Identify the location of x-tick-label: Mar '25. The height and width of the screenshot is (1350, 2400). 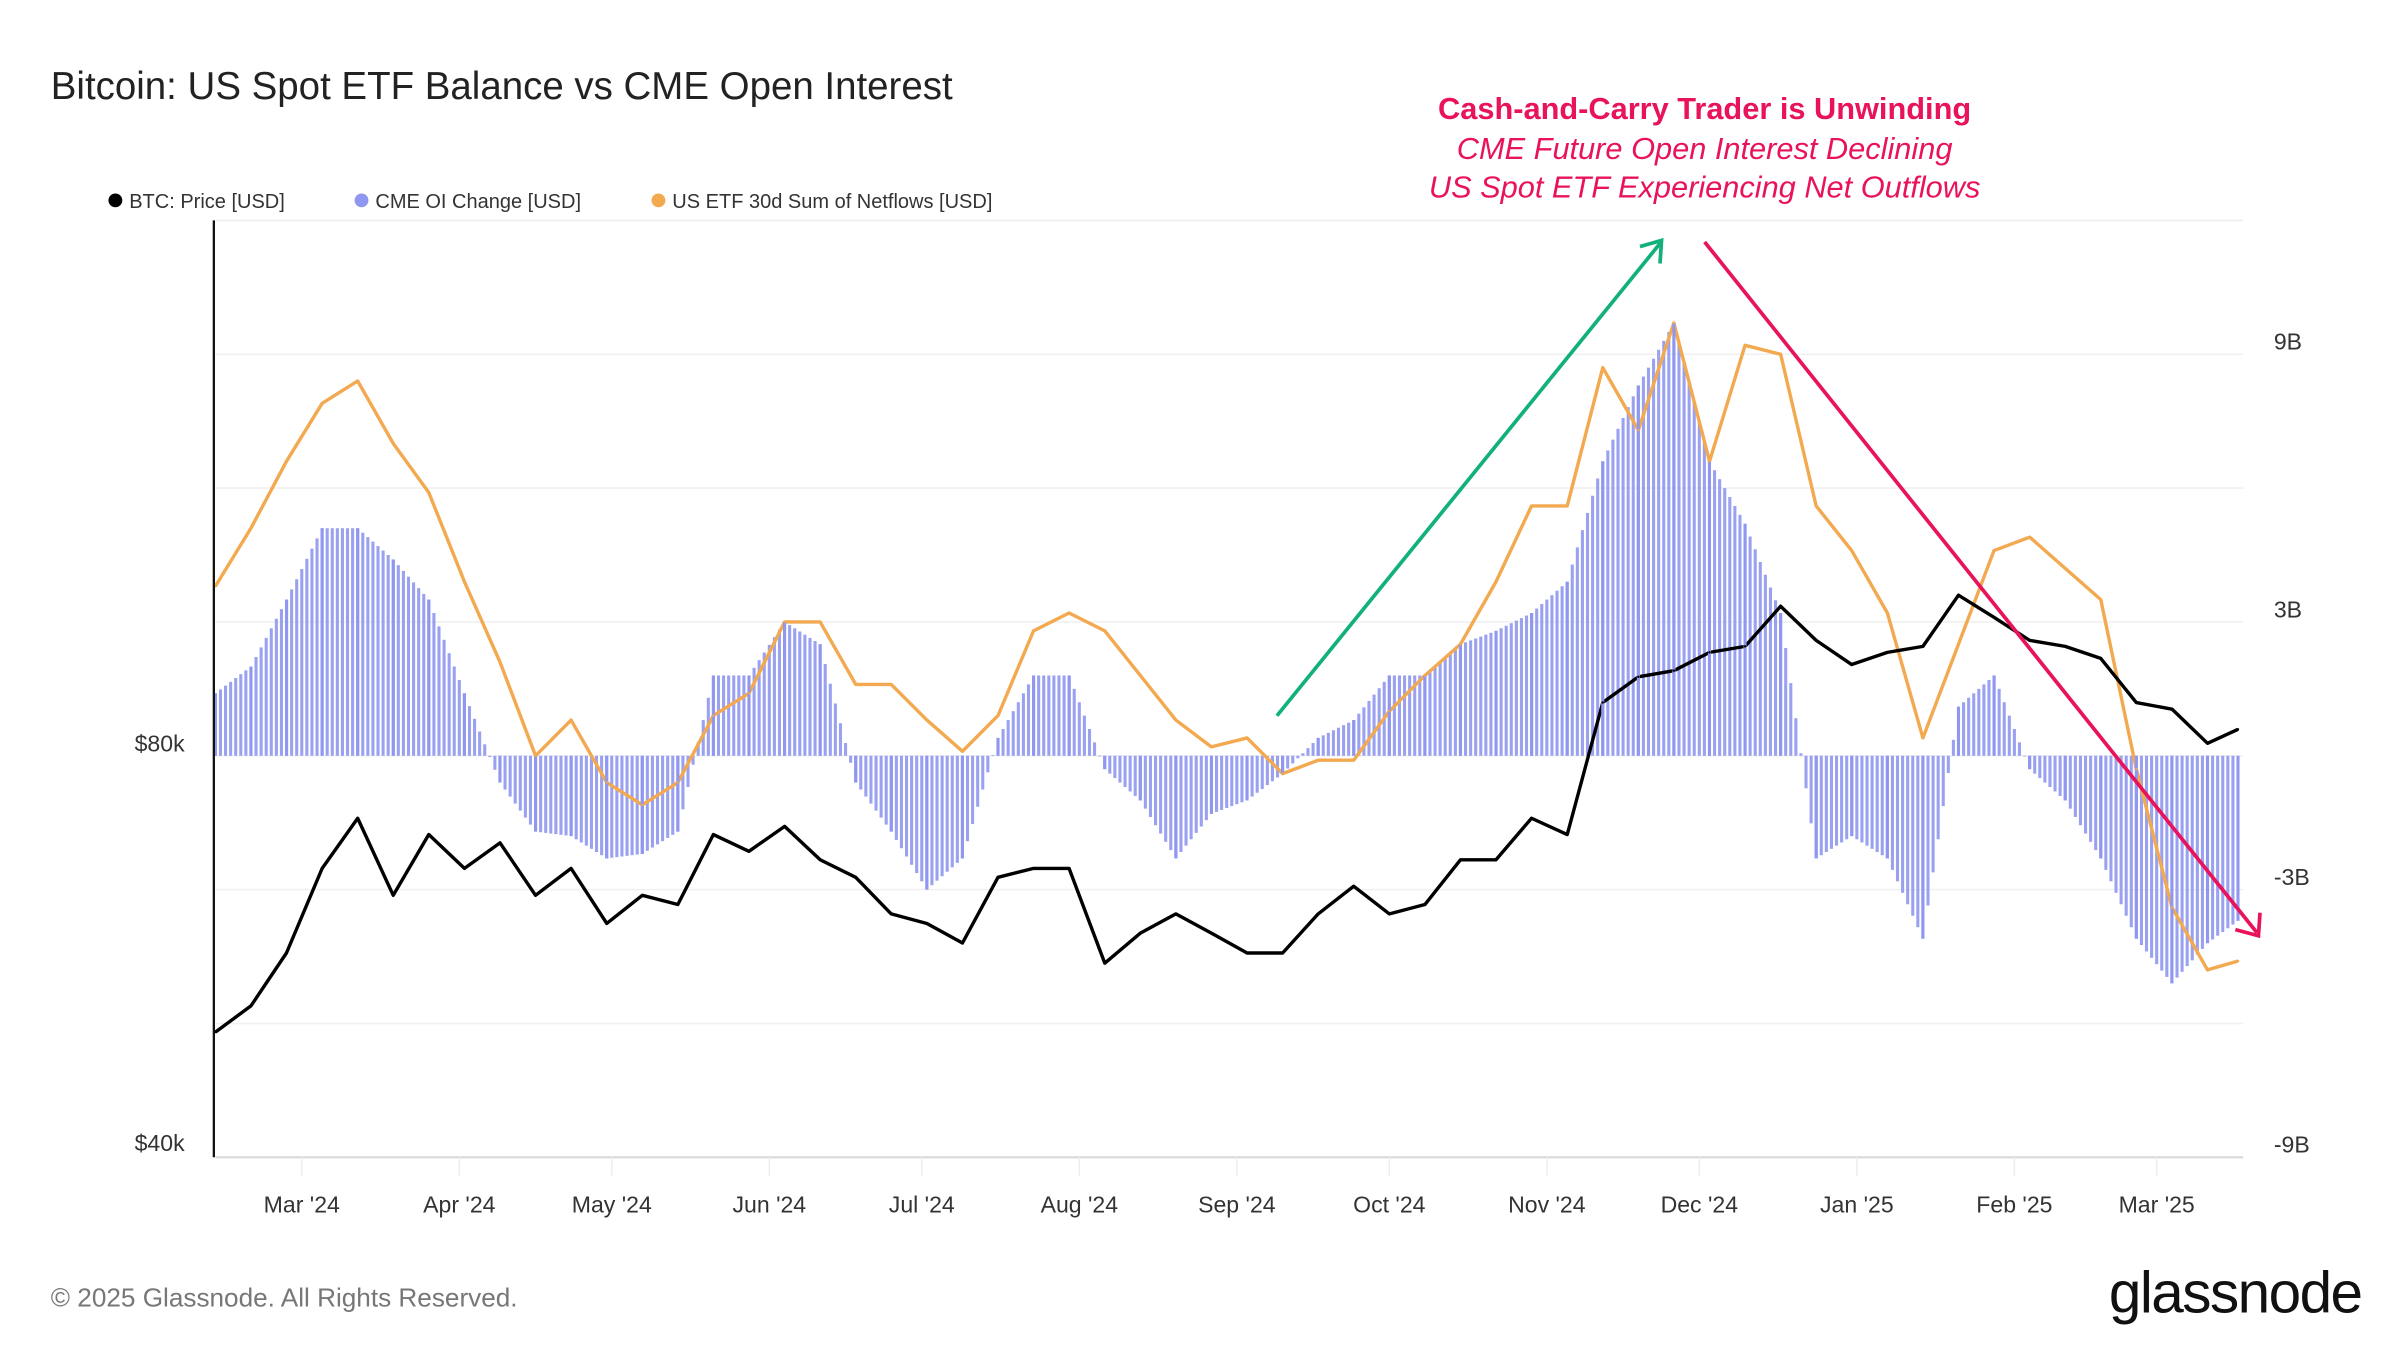
(2157, 1205).